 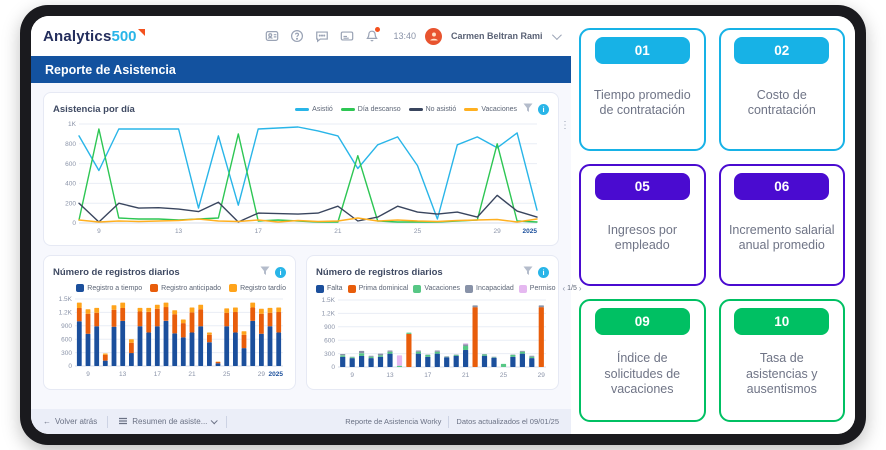 I want to click on pager-prev-icon: ‹, so click(x=564, y=288).